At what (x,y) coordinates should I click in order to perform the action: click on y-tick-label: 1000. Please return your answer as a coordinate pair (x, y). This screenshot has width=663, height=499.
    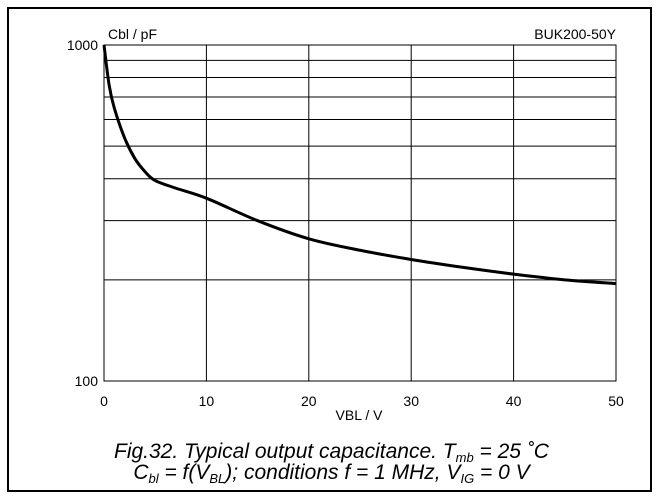
    Looking at the image, I should click on (82, 45).